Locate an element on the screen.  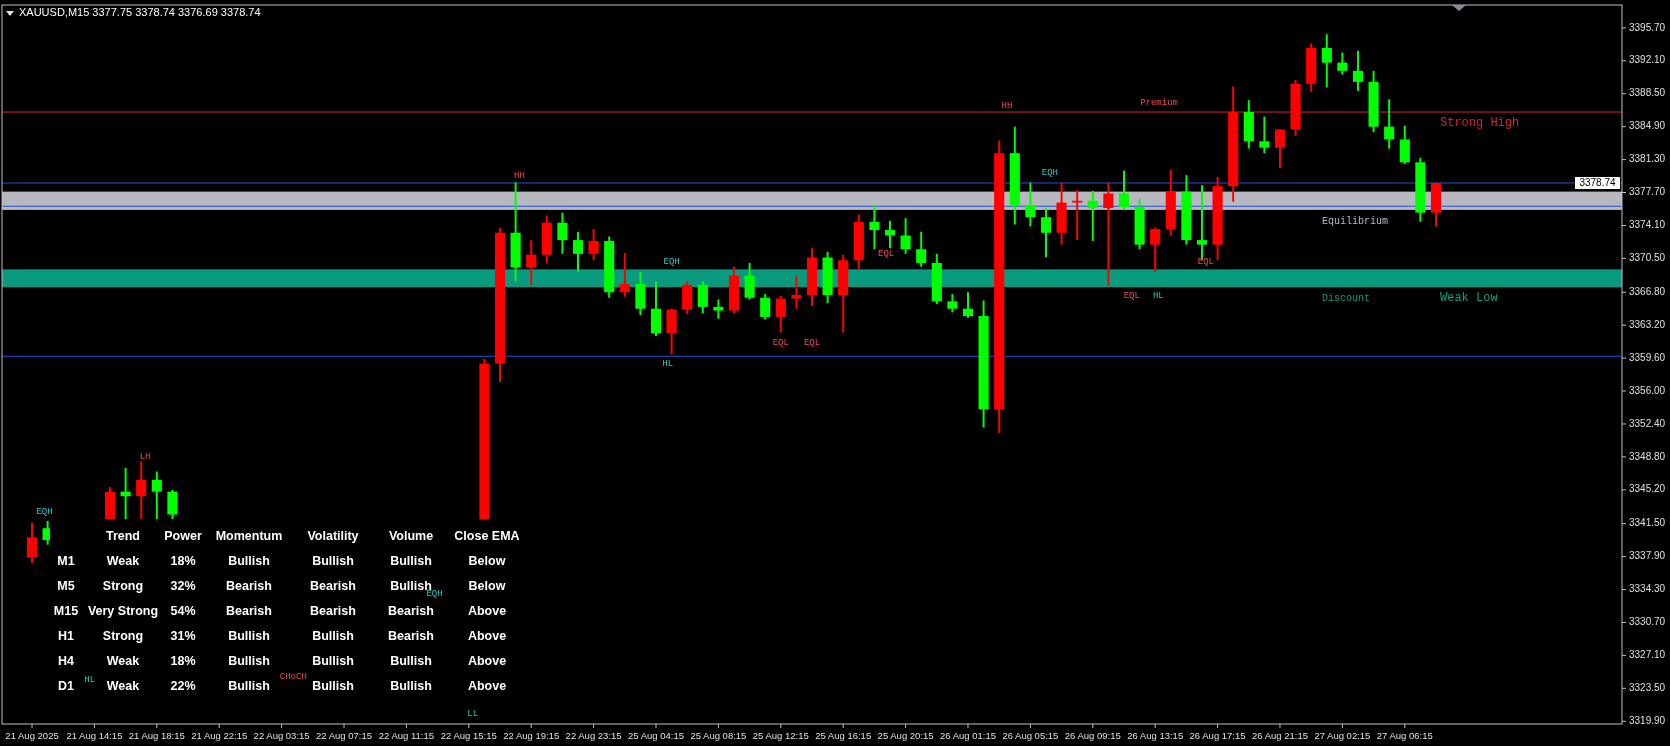
annotation: LH is located at coordinates (145, 457).